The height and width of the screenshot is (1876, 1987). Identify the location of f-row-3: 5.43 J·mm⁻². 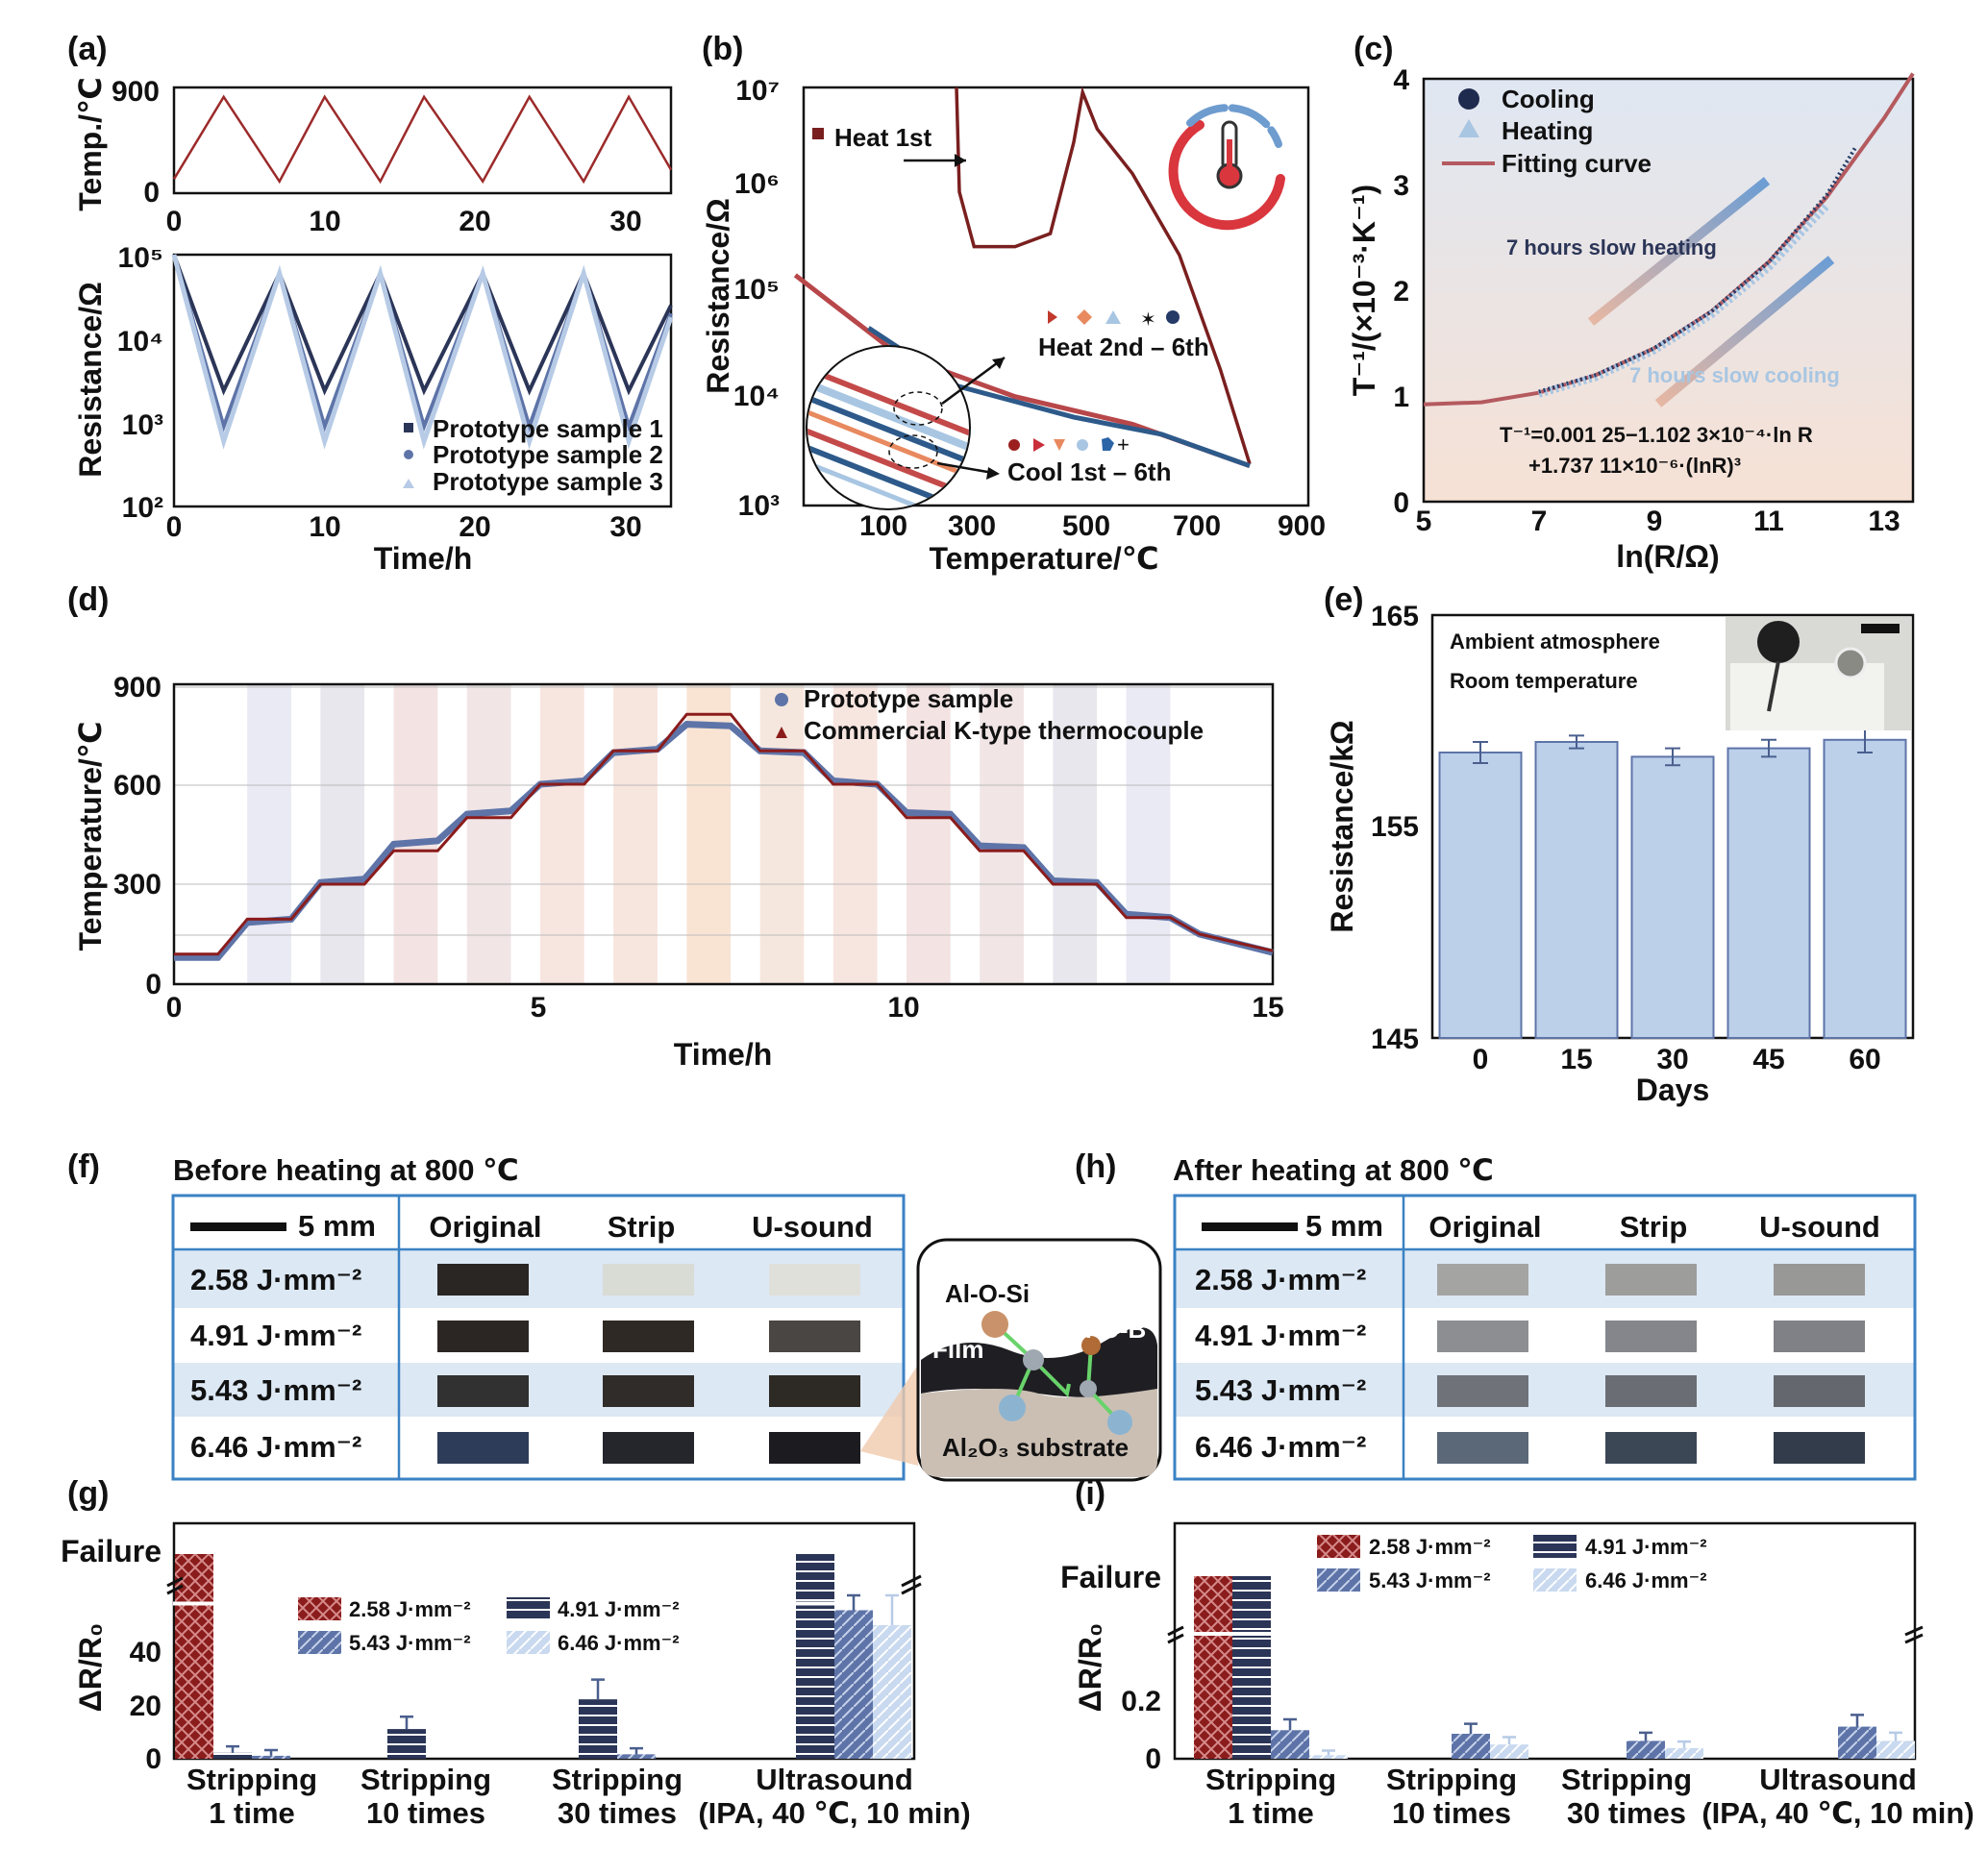
(275, 1390).